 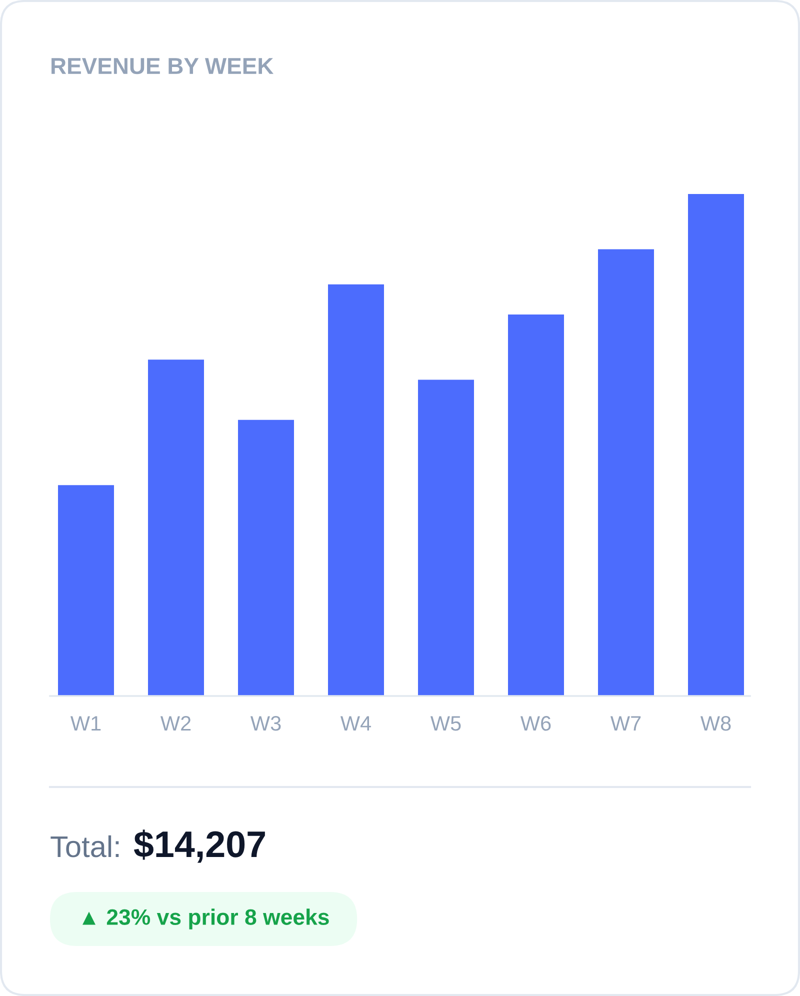 What do you see at coordinates (265, 723) in the screenshot?
I see `x-tick-label: W3` at bounding box center [265, 723].